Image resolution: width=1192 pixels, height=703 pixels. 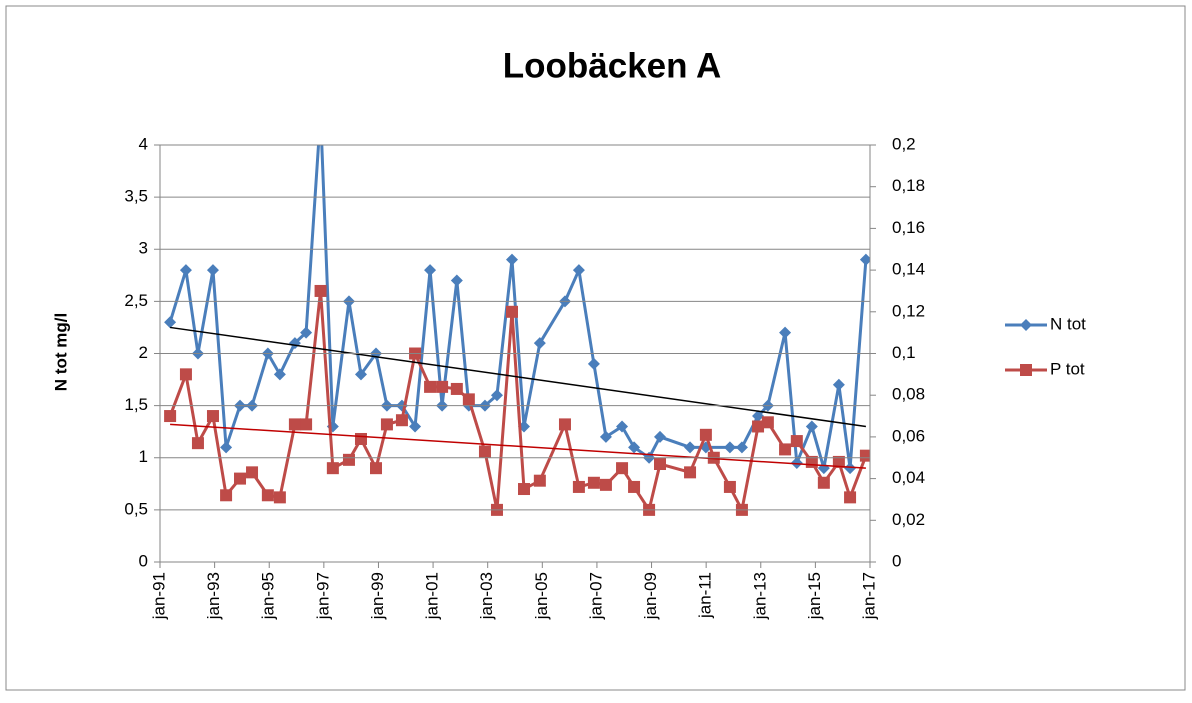 What do you see at coordinates (158, 596) in the screenshot?
I see `x-tick-label: jan-91` at bounding box center [158, 596].